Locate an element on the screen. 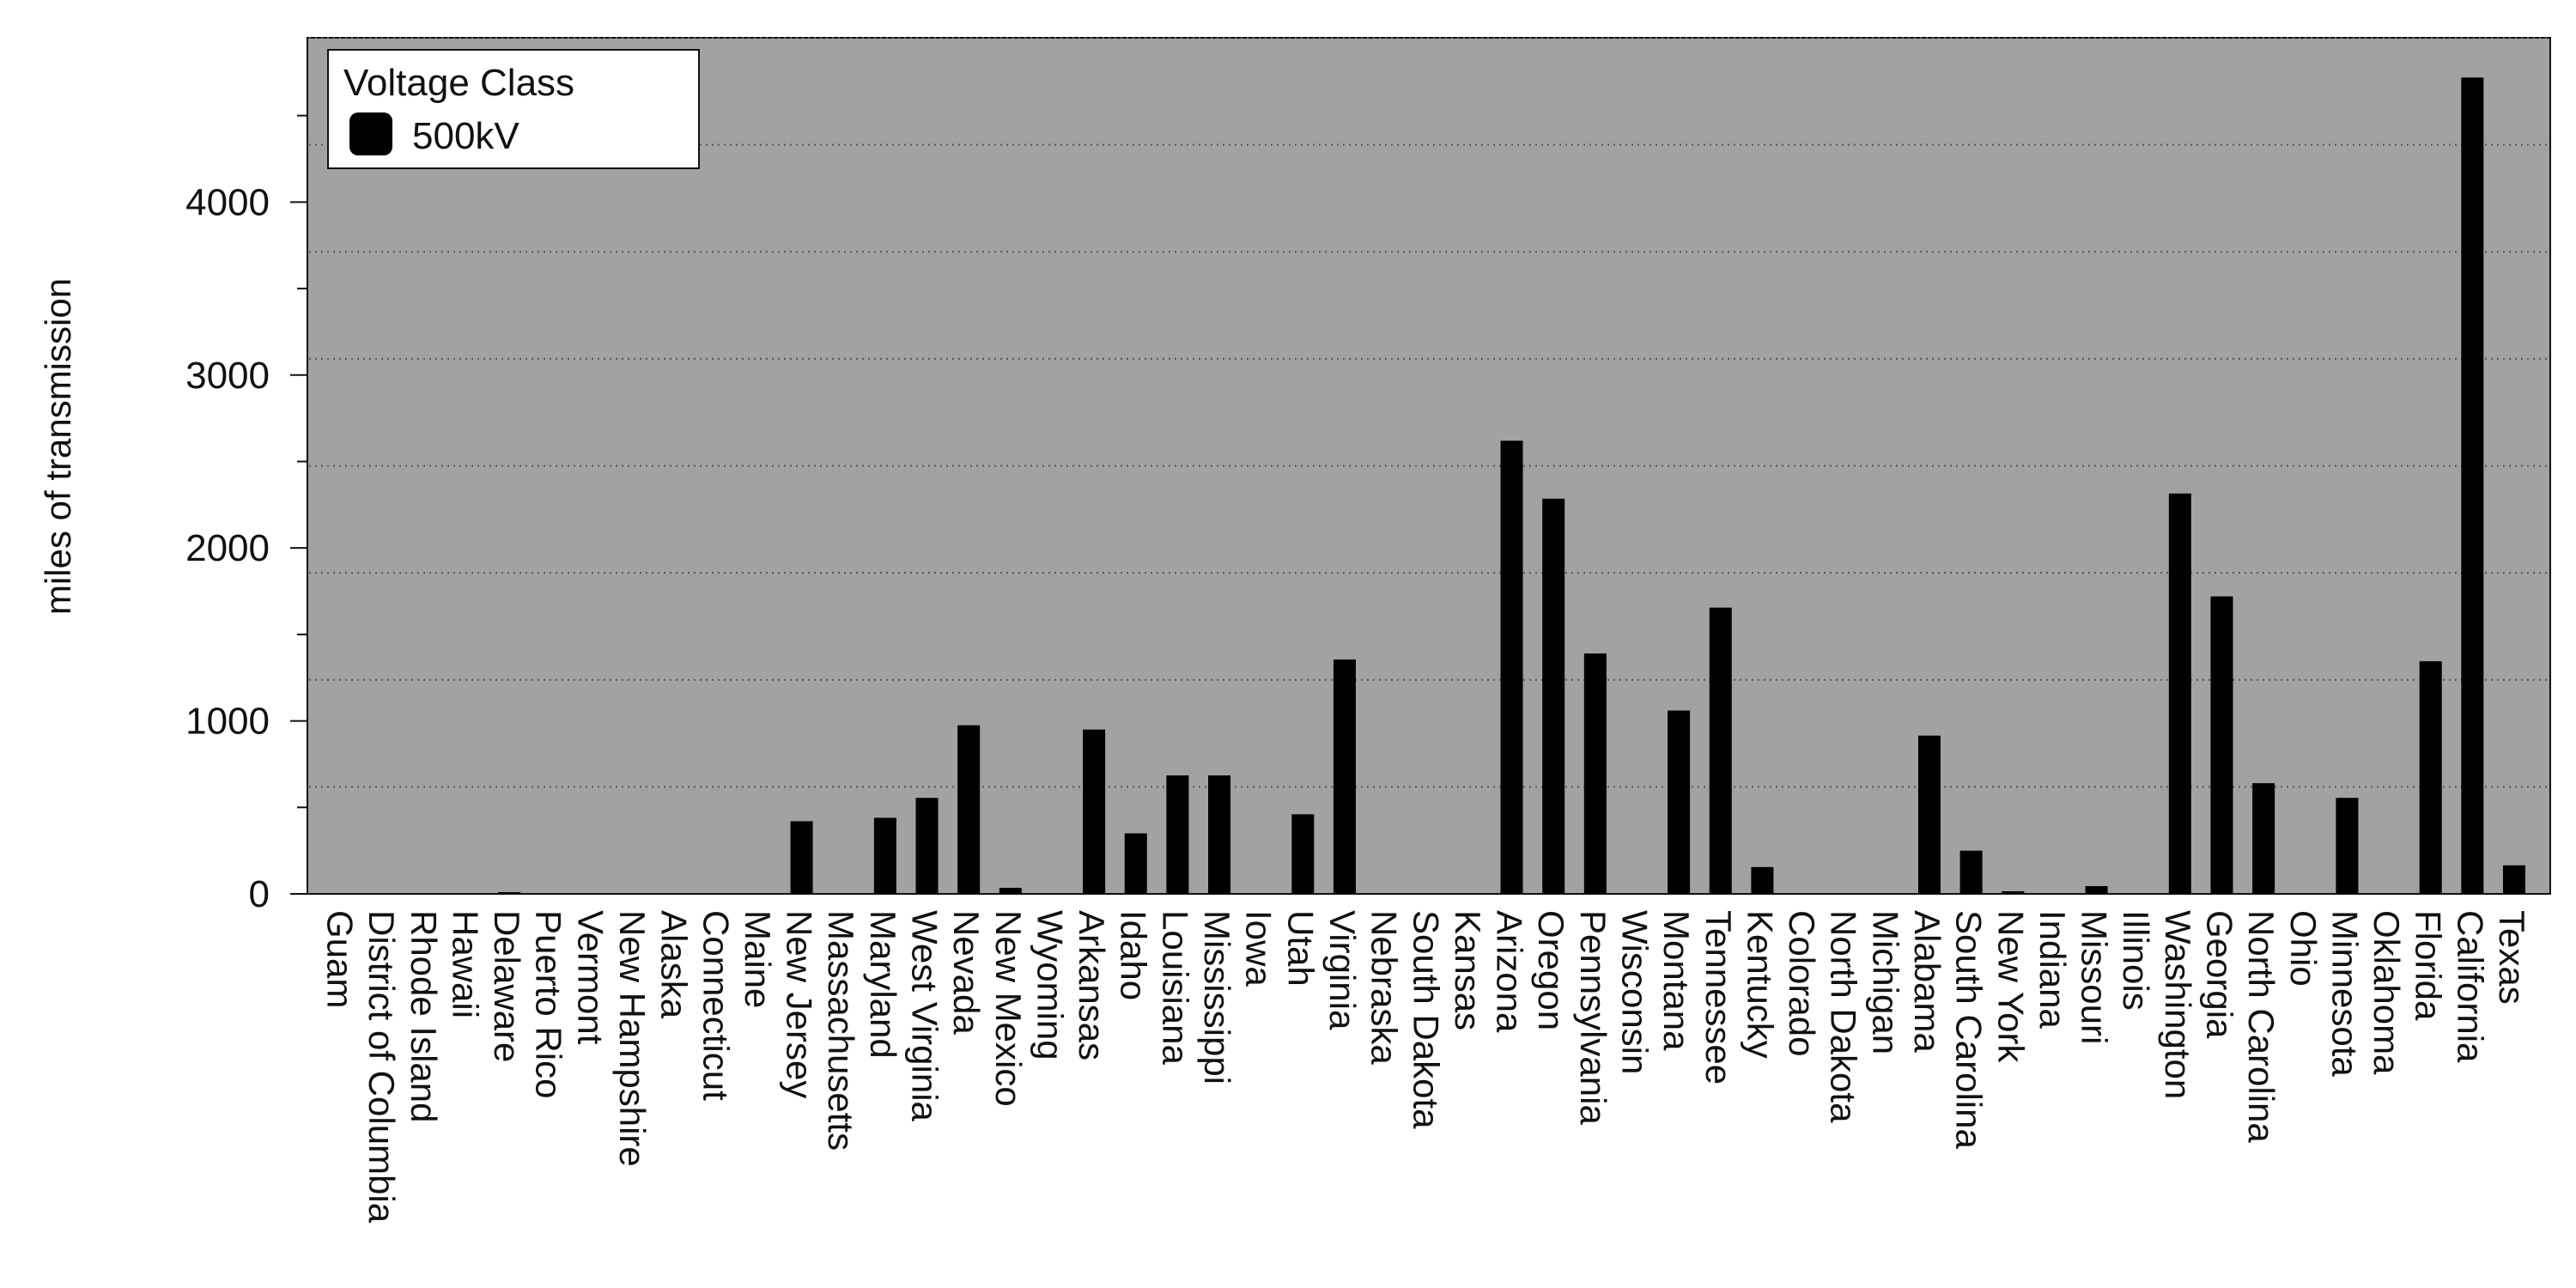 Image resolution: width=2576 pixels, height=1288 pixels. x-tick-label: West Virginia is located at coordinates (925, 1016).